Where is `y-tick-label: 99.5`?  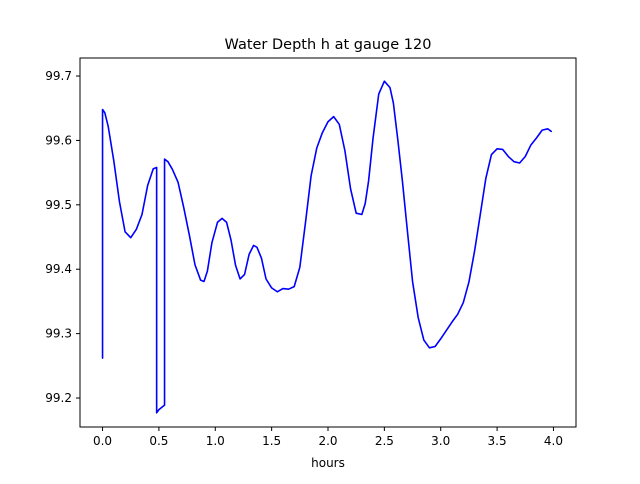 y-tick-label: 99.5 is located at coordinates (58, 205).